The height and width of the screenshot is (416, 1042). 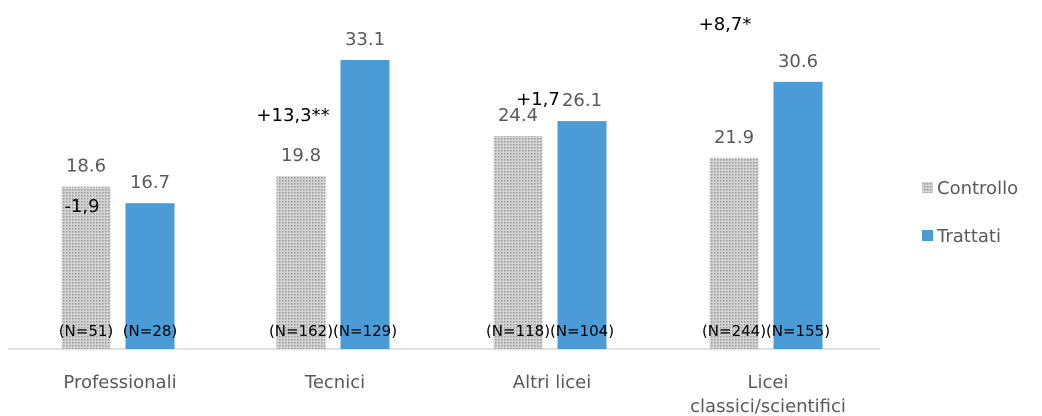 What do you see at coordinates (798, 331) in the screenshot?
I see `n-label-trattati-3: (N=155)` at bounding box center [798, 331].